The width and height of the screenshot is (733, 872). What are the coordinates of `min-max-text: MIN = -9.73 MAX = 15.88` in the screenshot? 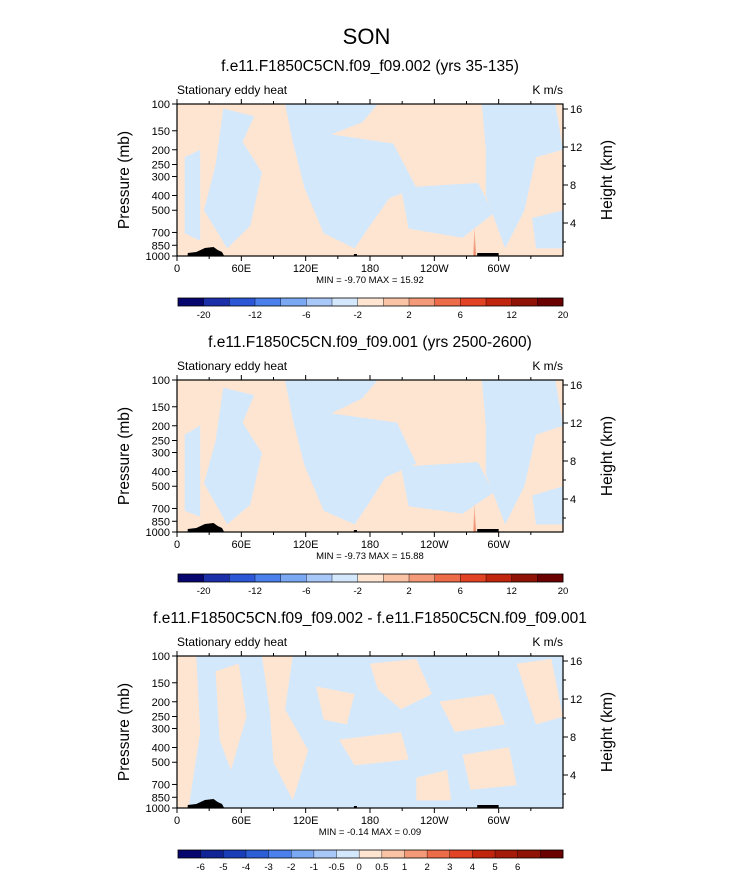 It's located at (370, 556).